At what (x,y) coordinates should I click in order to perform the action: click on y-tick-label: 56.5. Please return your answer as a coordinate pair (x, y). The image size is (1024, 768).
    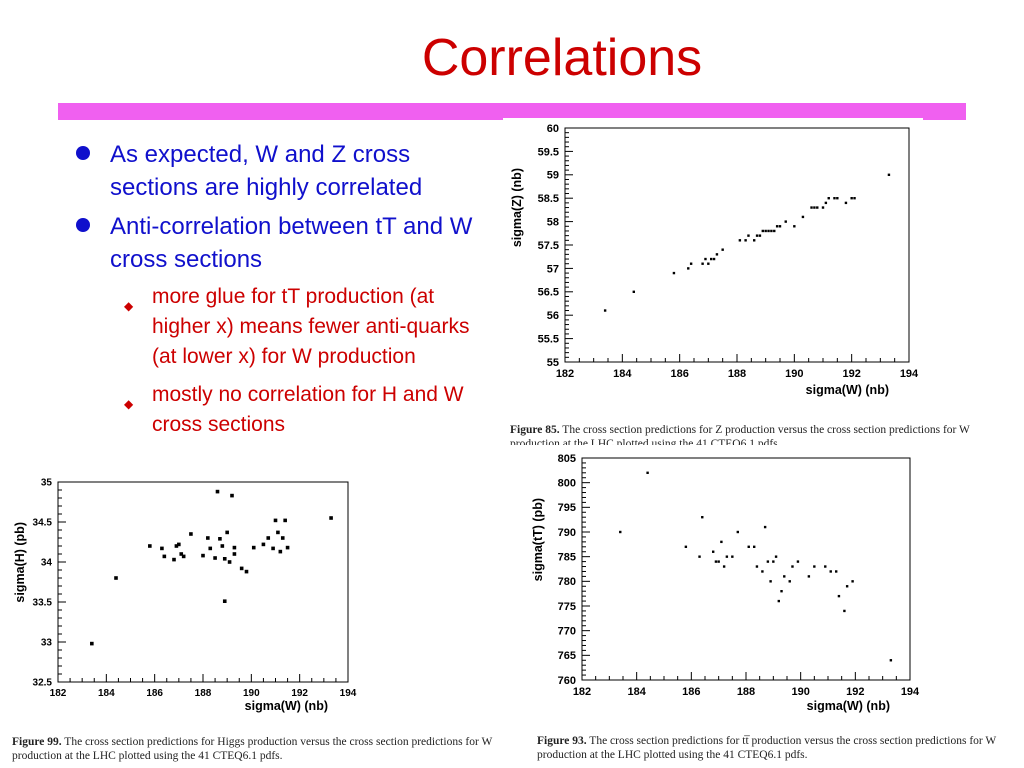
    Looking at the image, I should click on (548, 293).